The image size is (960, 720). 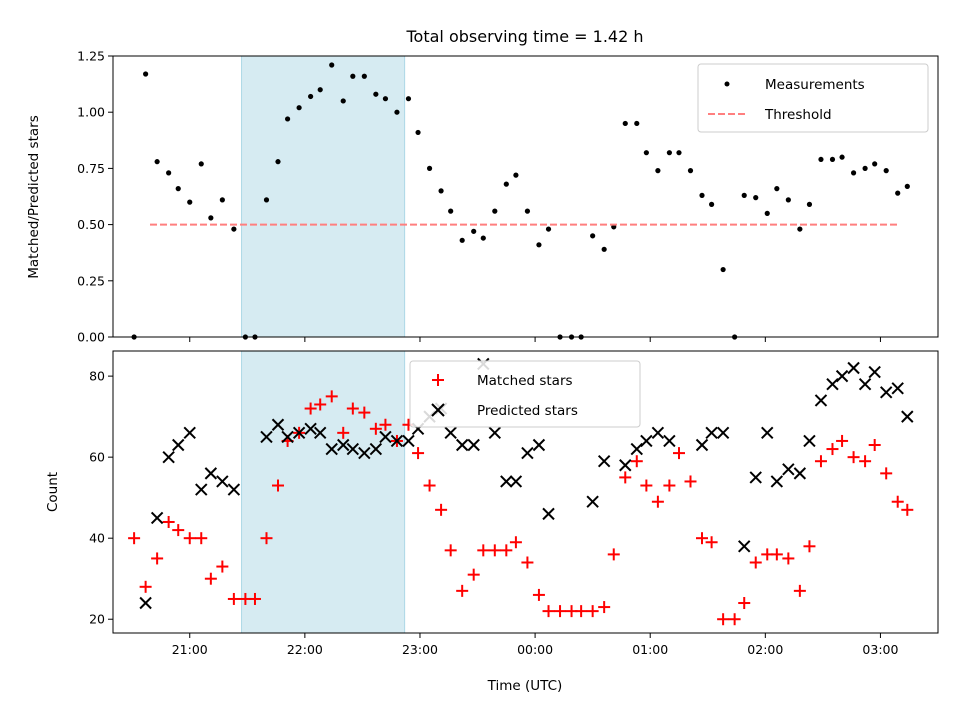 I want to click on x-tick-label: 21:00, so click(x=190, y=649).